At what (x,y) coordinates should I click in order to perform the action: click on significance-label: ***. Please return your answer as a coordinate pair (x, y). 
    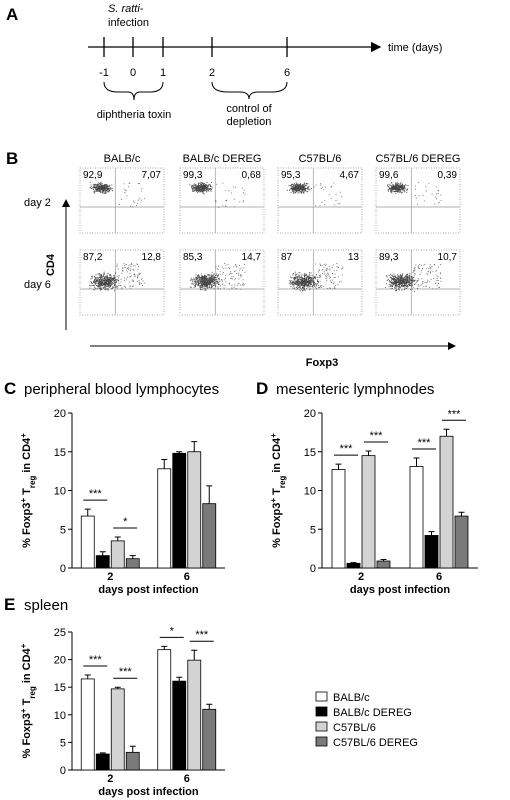
    Looking at the image, I should click on (96, 660).